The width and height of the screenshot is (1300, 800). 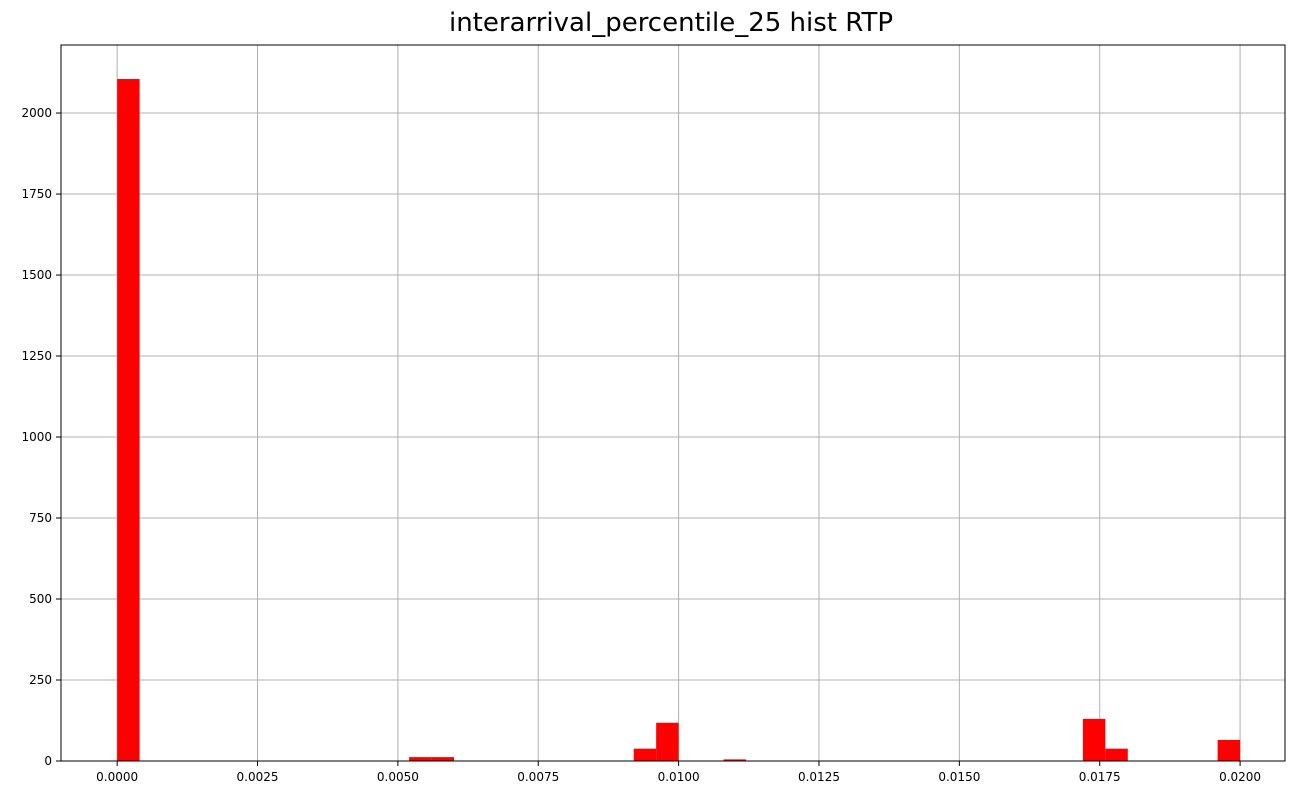 I want to click on y-axis-ticks: 0 250 500 750 1000 1250 1500 1750 2000, so click(x=41, y=437).